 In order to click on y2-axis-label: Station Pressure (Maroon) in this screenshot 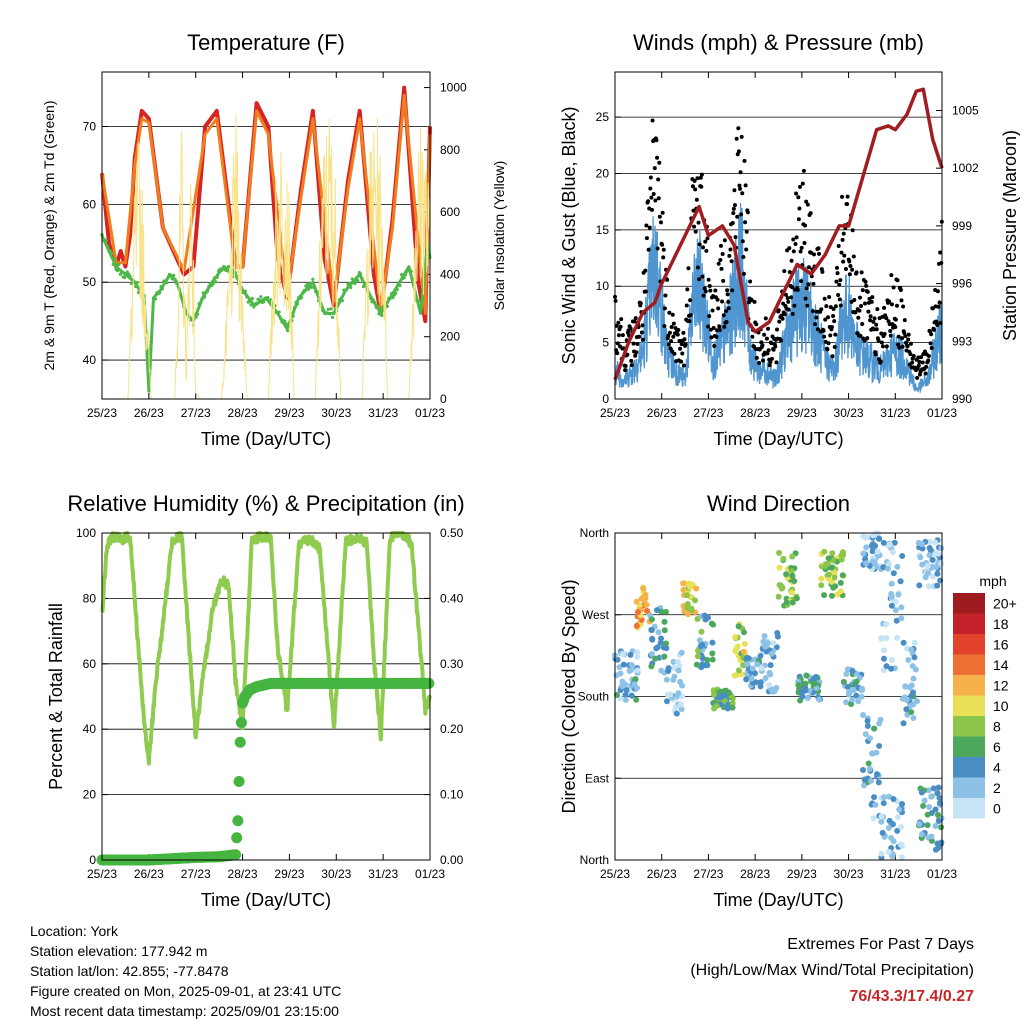, I will do `click(1010, 235)`.